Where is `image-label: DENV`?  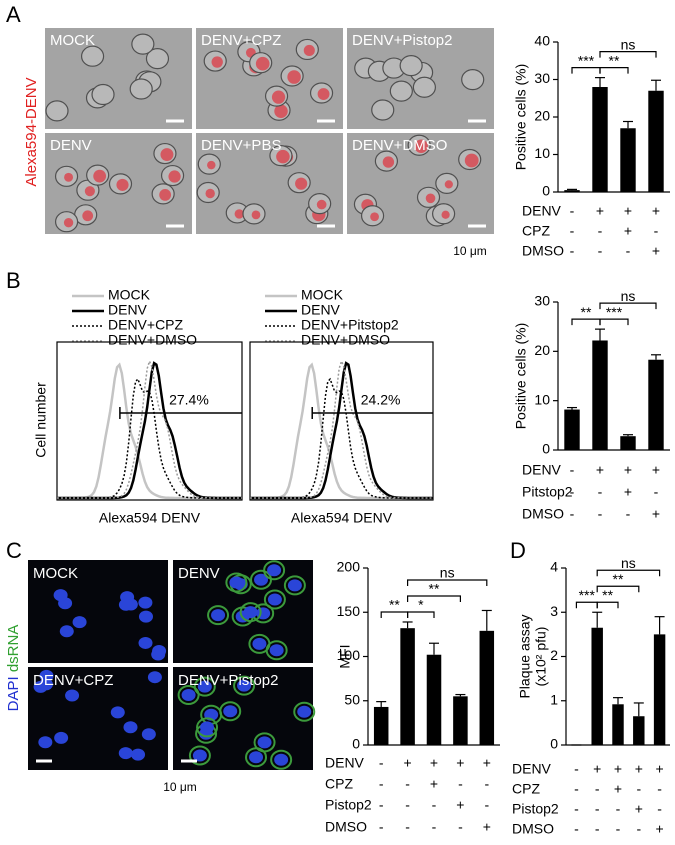
image-label: DENV is located at coordinates (199, 573).